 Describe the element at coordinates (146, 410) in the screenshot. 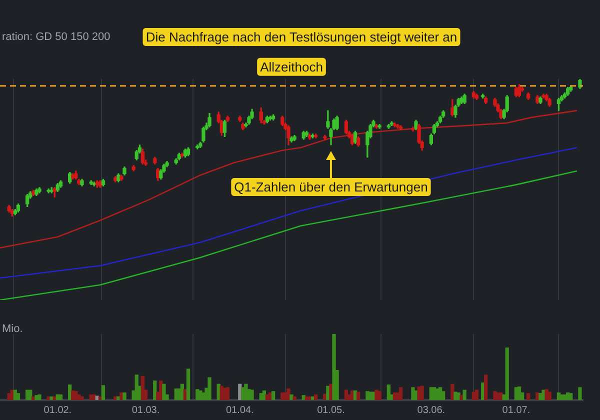

I see `x-tick-label: 01.03.` at that location.